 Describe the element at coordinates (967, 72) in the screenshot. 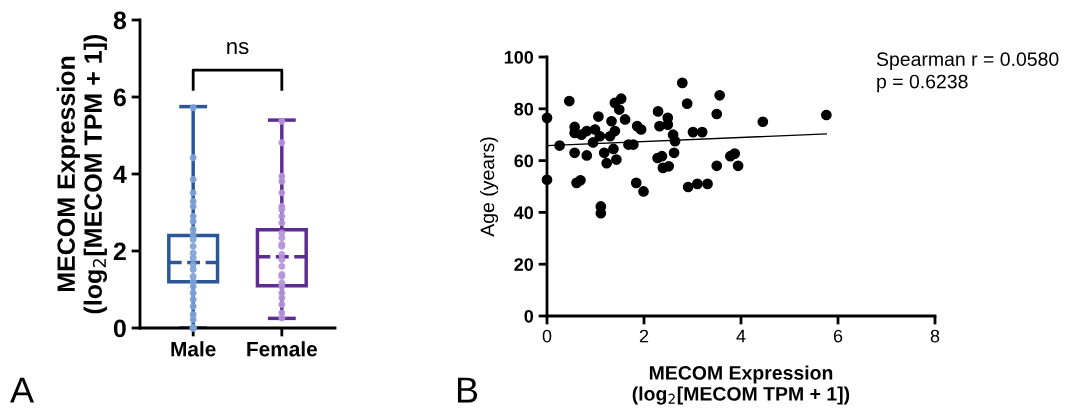

I see `annotation: Spearman r = 0.0580 p = 0.6238` at that location.